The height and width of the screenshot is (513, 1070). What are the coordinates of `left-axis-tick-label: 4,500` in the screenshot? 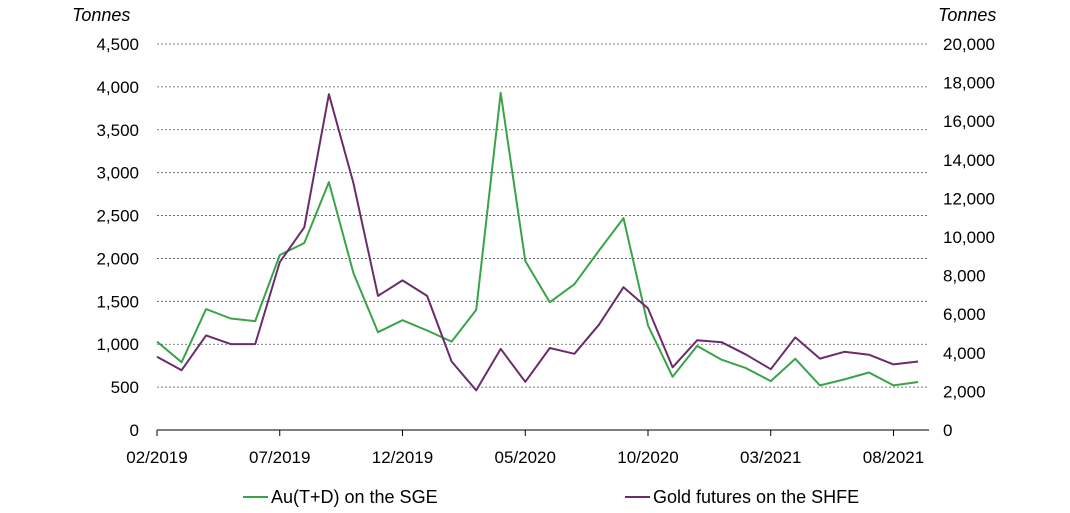 It's located at (117, 44).